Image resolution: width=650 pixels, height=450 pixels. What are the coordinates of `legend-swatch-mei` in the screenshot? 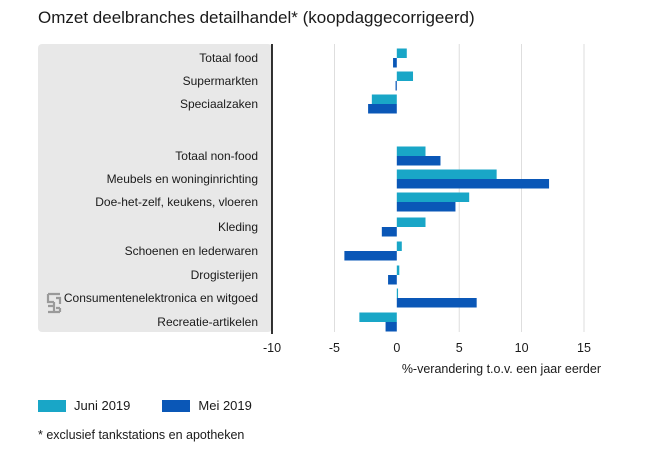 It's located at (176, 405).